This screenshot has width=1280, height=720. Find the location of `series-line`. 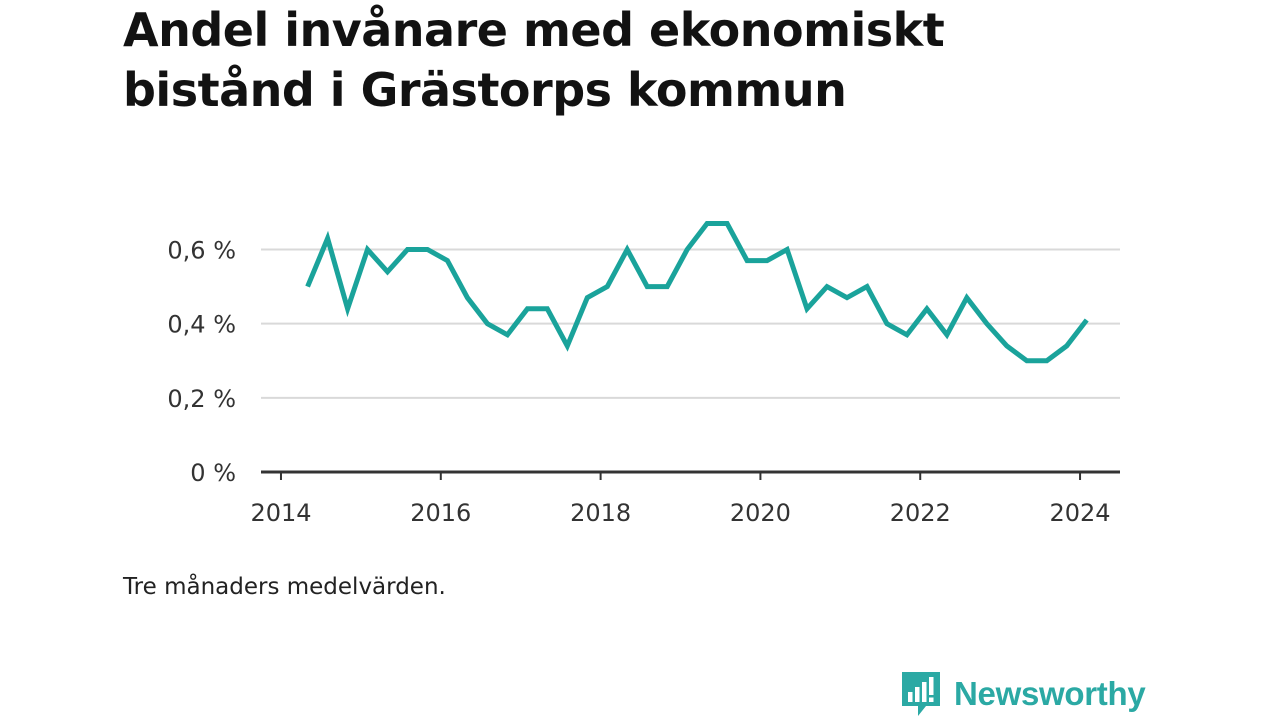

series-line is located at coordinates (697, 292).